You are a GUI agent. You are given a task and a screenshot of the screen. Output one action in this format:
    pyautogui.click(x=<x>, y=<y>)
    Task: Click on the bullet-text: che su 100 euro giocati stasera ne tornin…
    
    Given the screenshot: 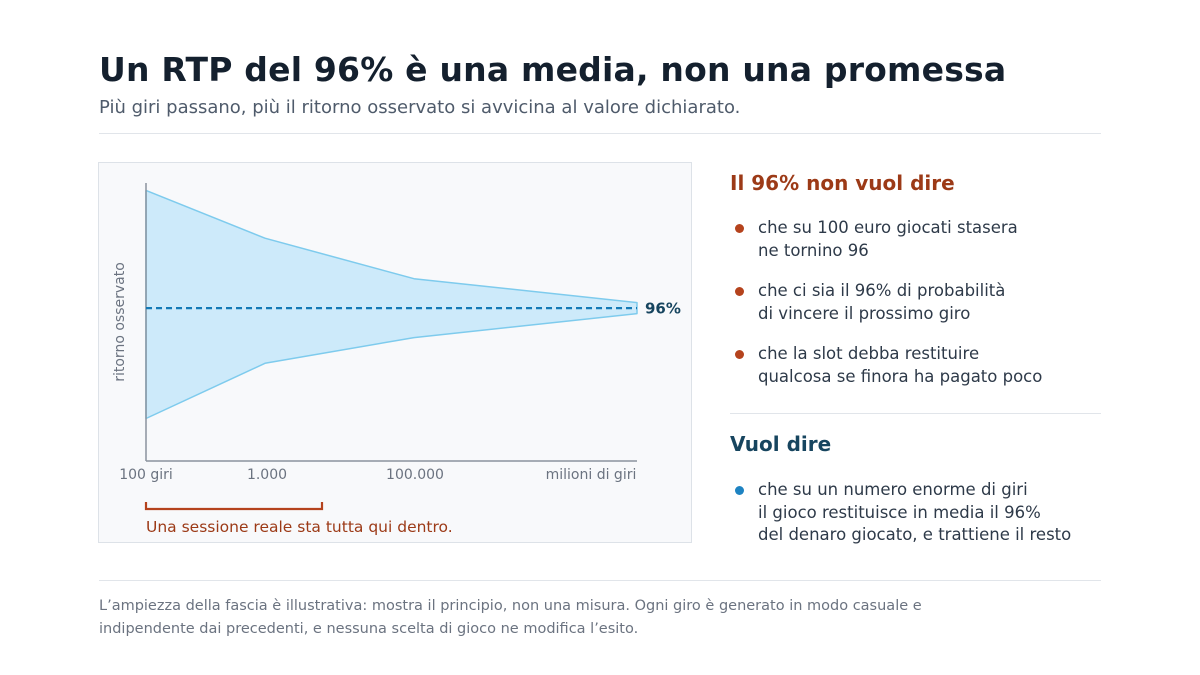 What is the action you would take?
    pyautogui.click(x=888, y=239)
    